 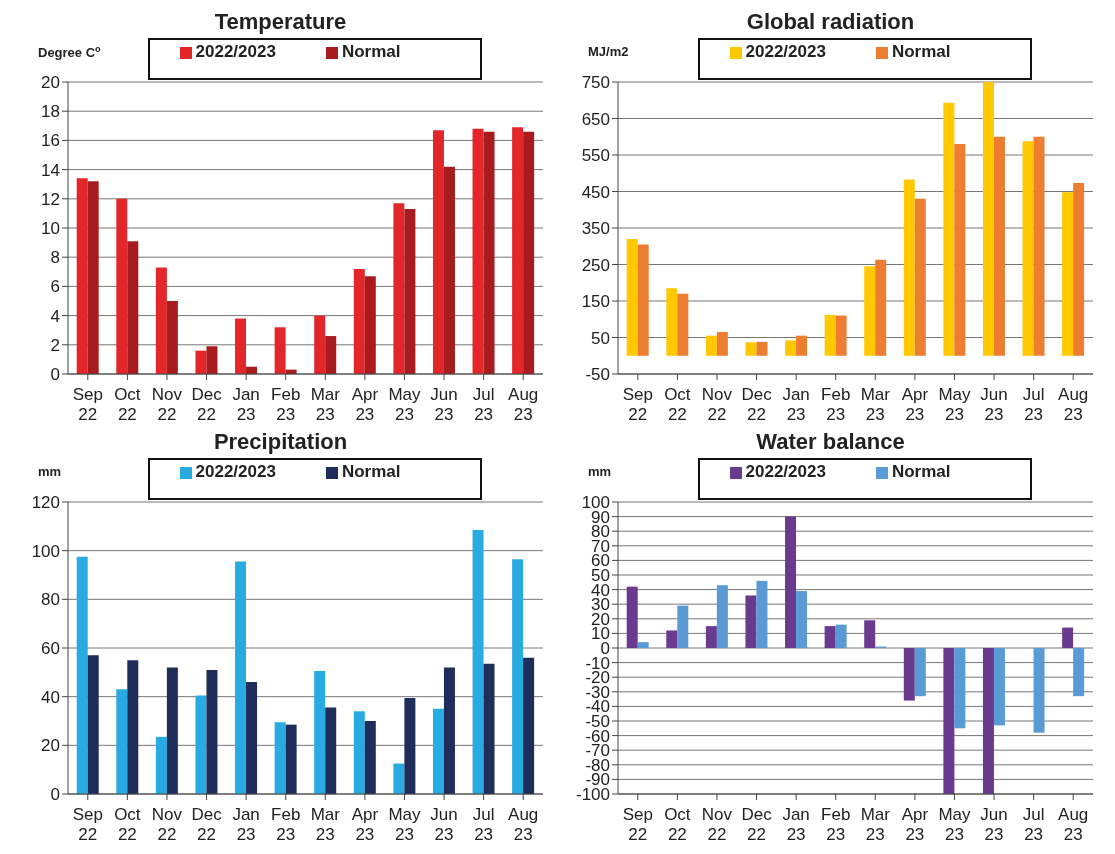 What do you see at coordinates (592, 795) in the screenshot?
I see `y-tick-label: -100` at bounding box center [592, 795].